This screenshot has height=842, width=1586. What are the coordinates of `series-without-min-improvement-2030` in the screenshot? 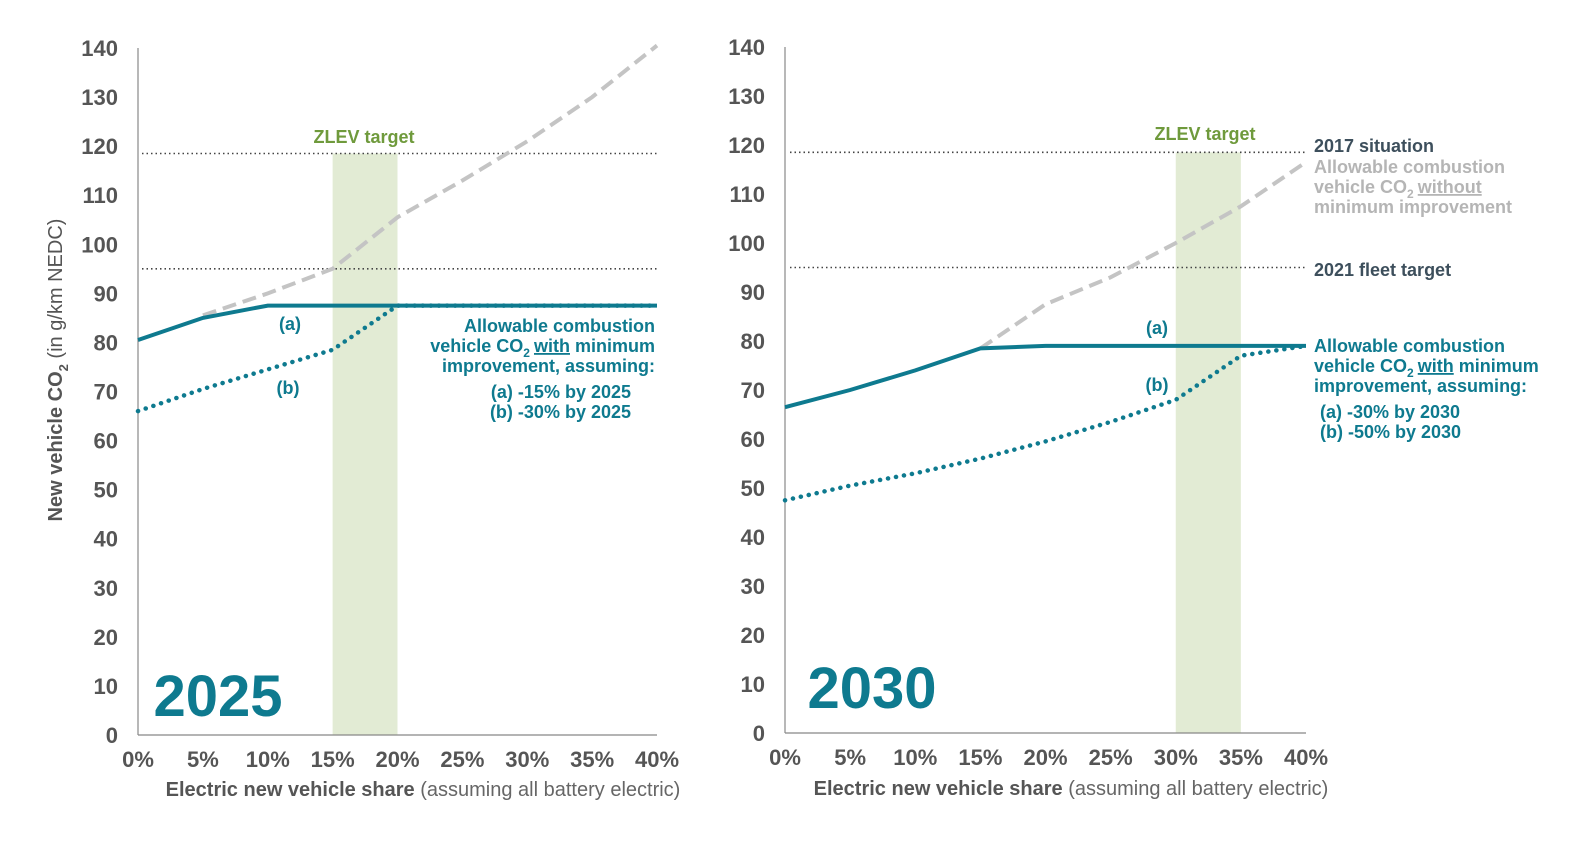 It's located at (1143, 255).